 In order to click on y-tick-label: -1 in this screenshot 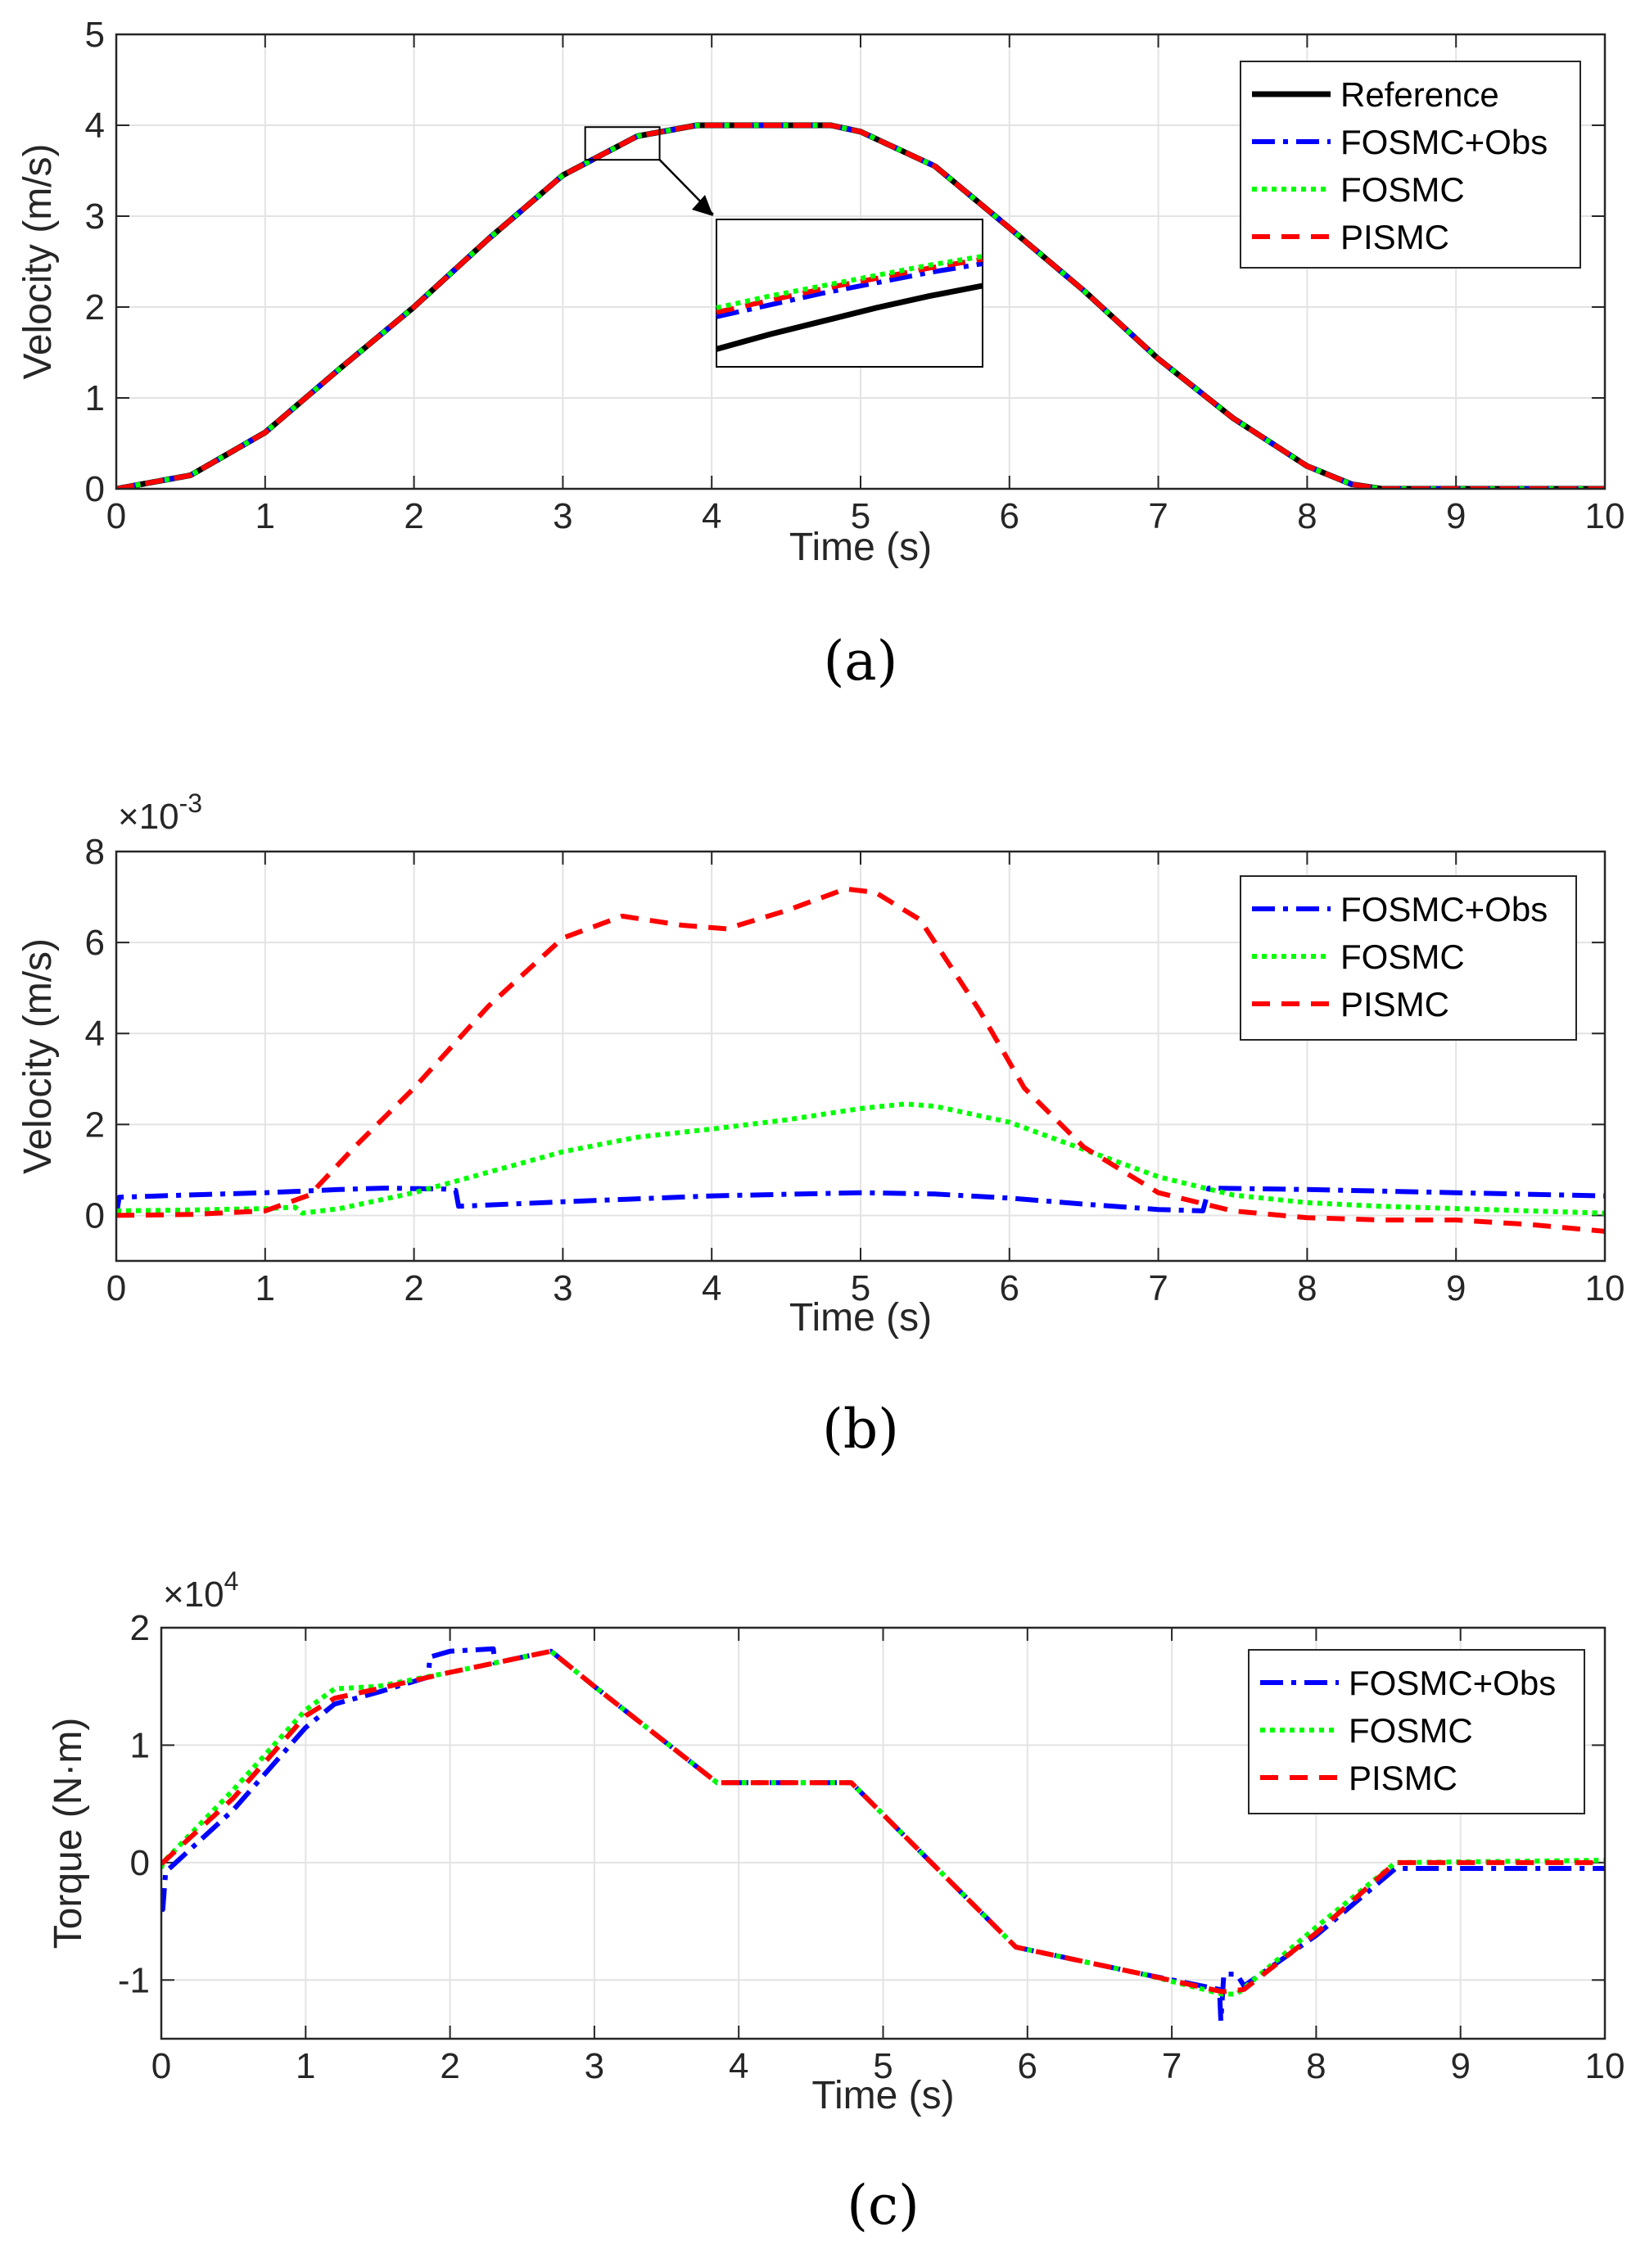, I will do `click(134, 1980)`.